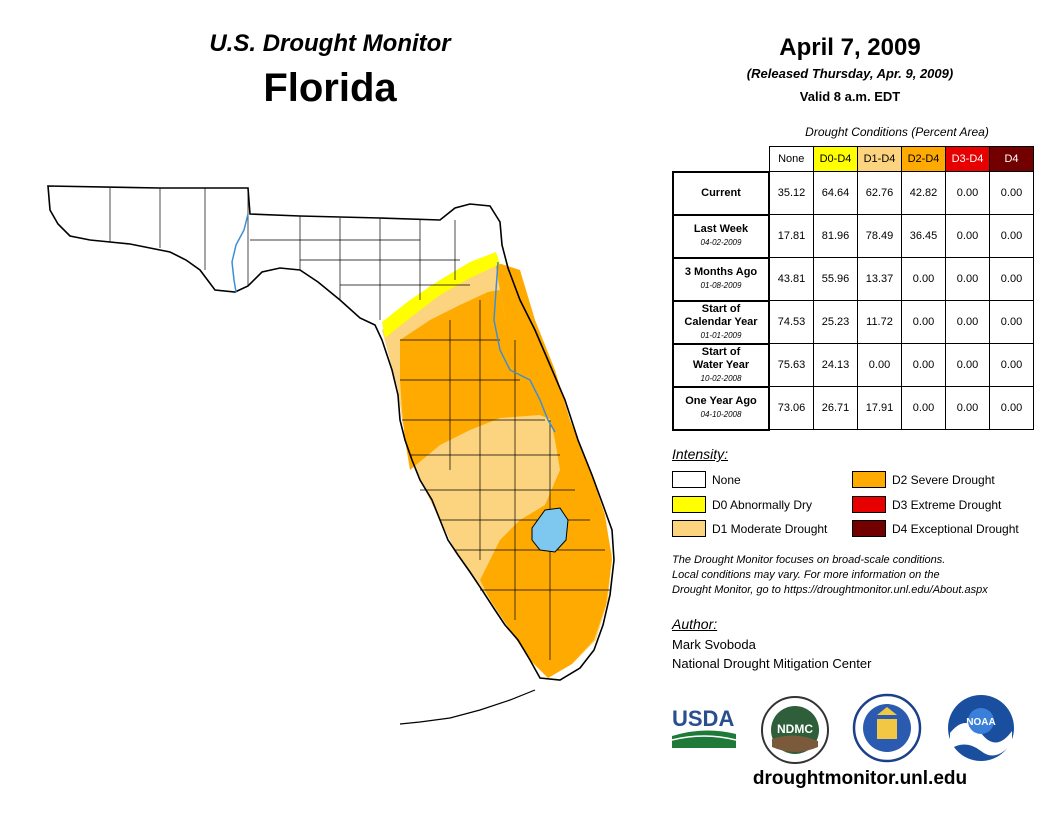  I want to click on legend-label: None, so click(726, 479).